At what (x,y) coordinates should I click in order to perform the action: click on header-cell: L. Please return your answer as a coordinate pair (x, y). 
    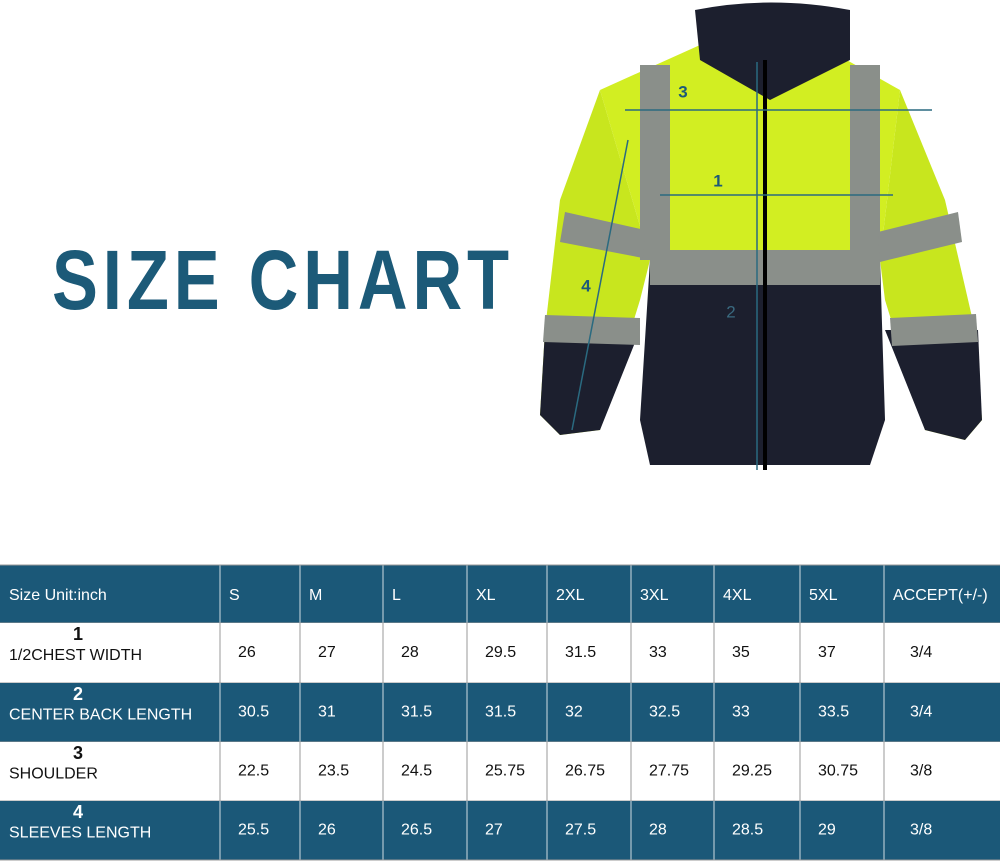
    Looking at the image, I should click on (396, 595).